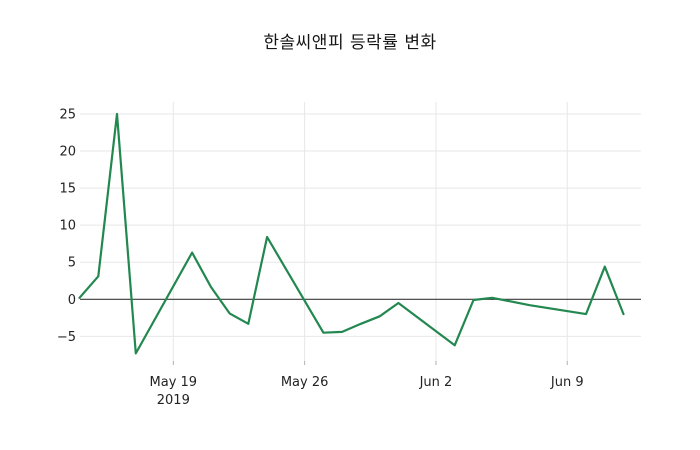  Describe the element at coordinates (72, 263) in the screenshot. I see `y-tick-label: 5` at that location.